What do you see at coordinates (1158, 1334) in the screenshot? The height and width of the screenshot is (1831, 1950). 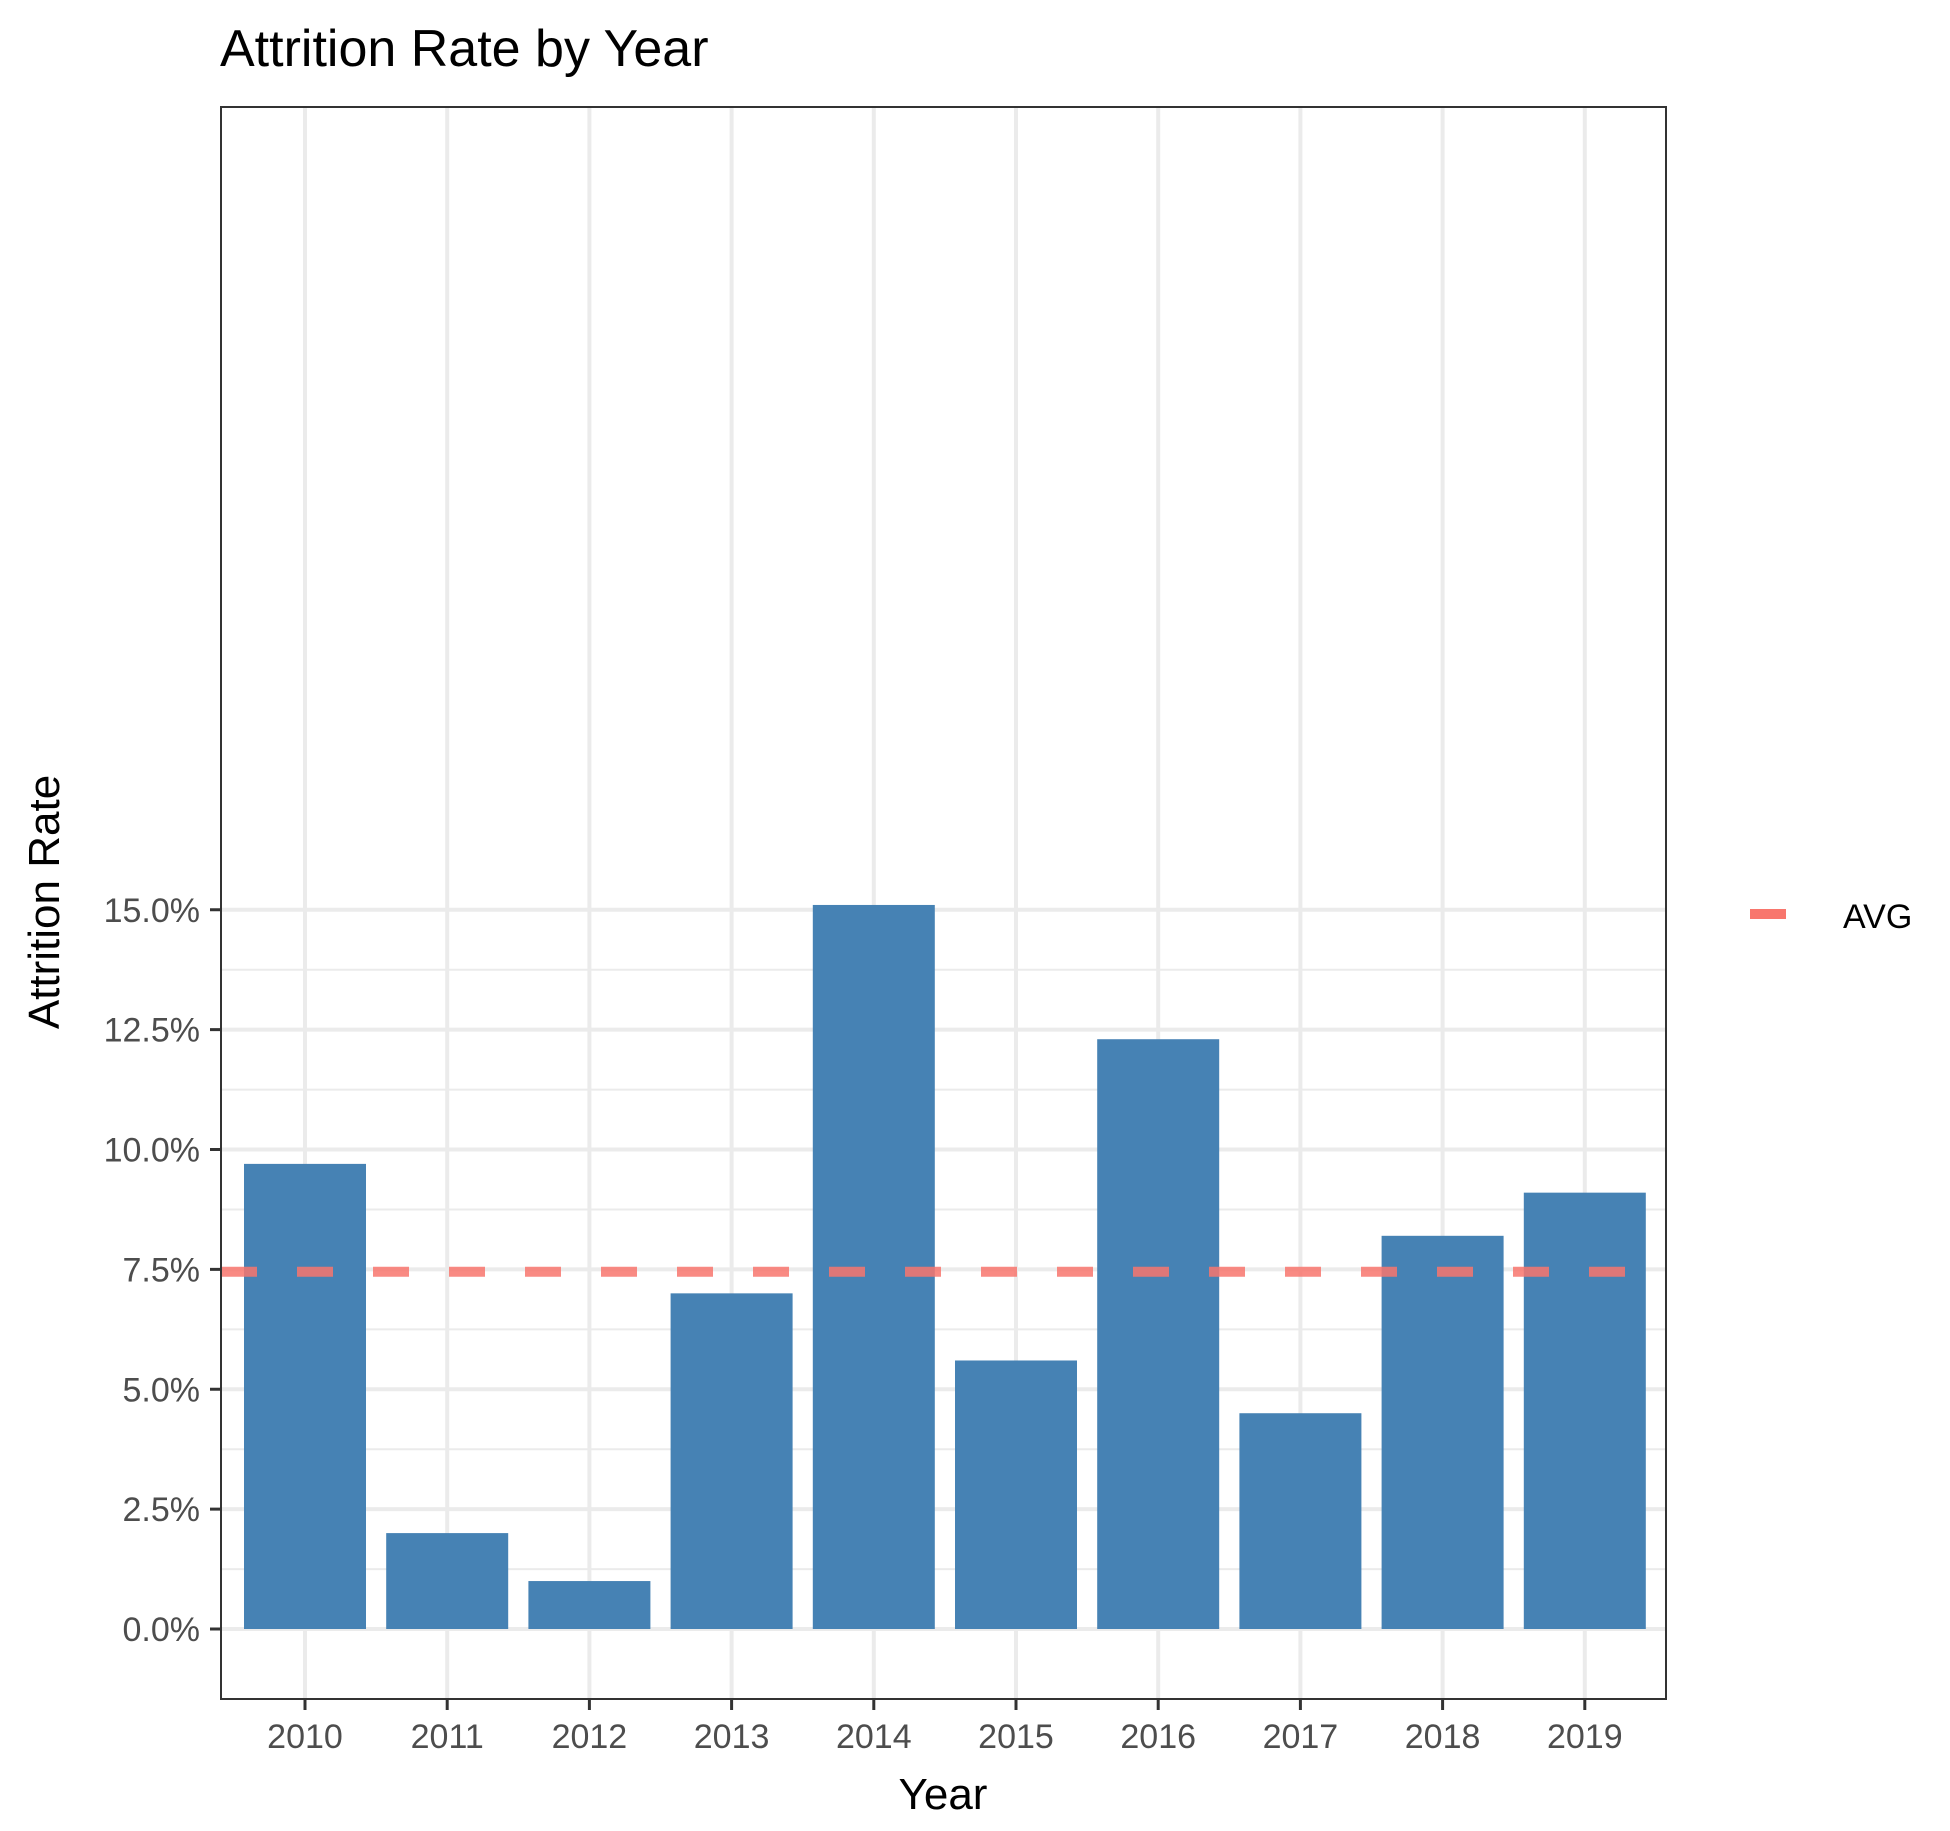 I see `bar-2016` at bounding box center [1158, 1334].